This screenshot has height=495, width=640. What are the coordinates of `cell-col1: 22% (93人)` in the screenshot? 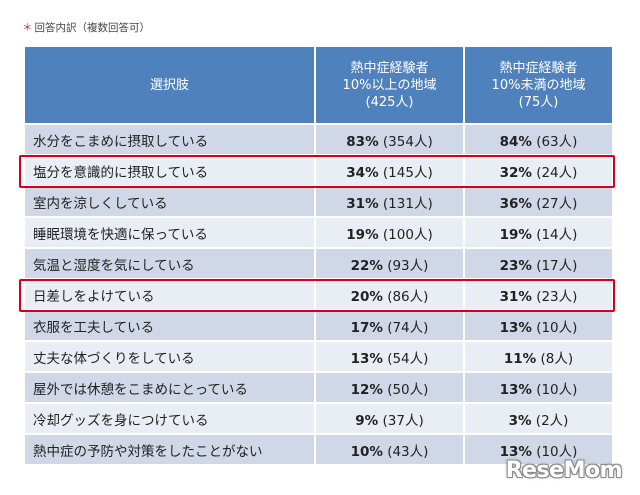 It's located at (390, 264).